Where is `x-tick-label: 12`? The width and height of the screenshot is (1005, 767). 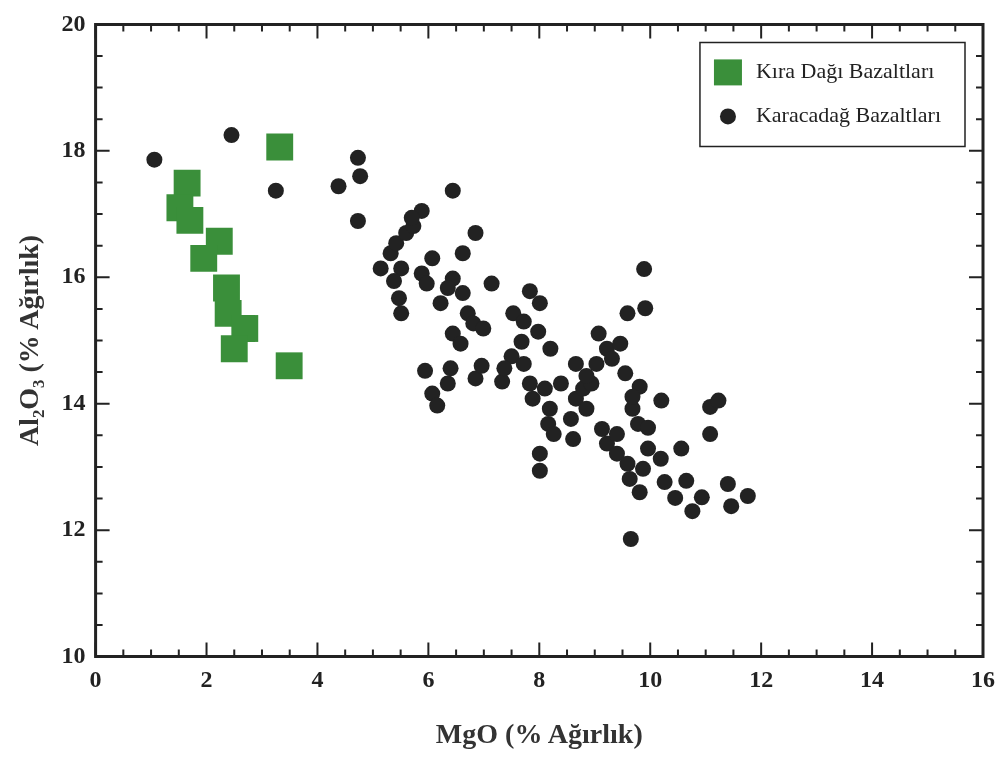
x-tick-label: 12 is located at coordinates (761, 679).